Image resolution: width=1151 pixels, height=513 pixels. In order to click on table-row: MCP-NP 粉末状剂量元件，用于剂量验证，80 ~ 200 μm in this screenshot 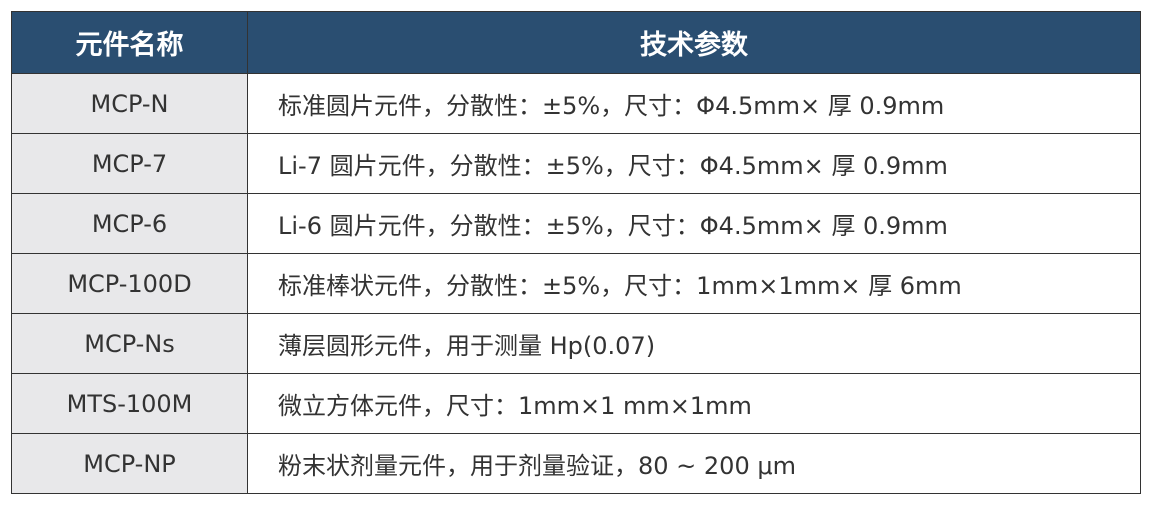, I will do `click(576, 463)`.